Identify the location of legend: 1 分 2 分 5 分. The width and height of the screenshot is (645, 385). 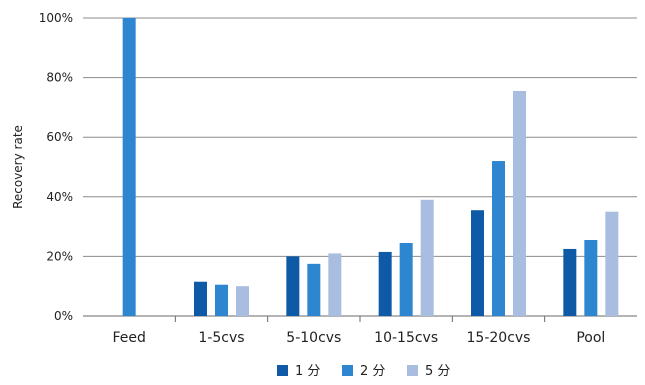
(363, 371).